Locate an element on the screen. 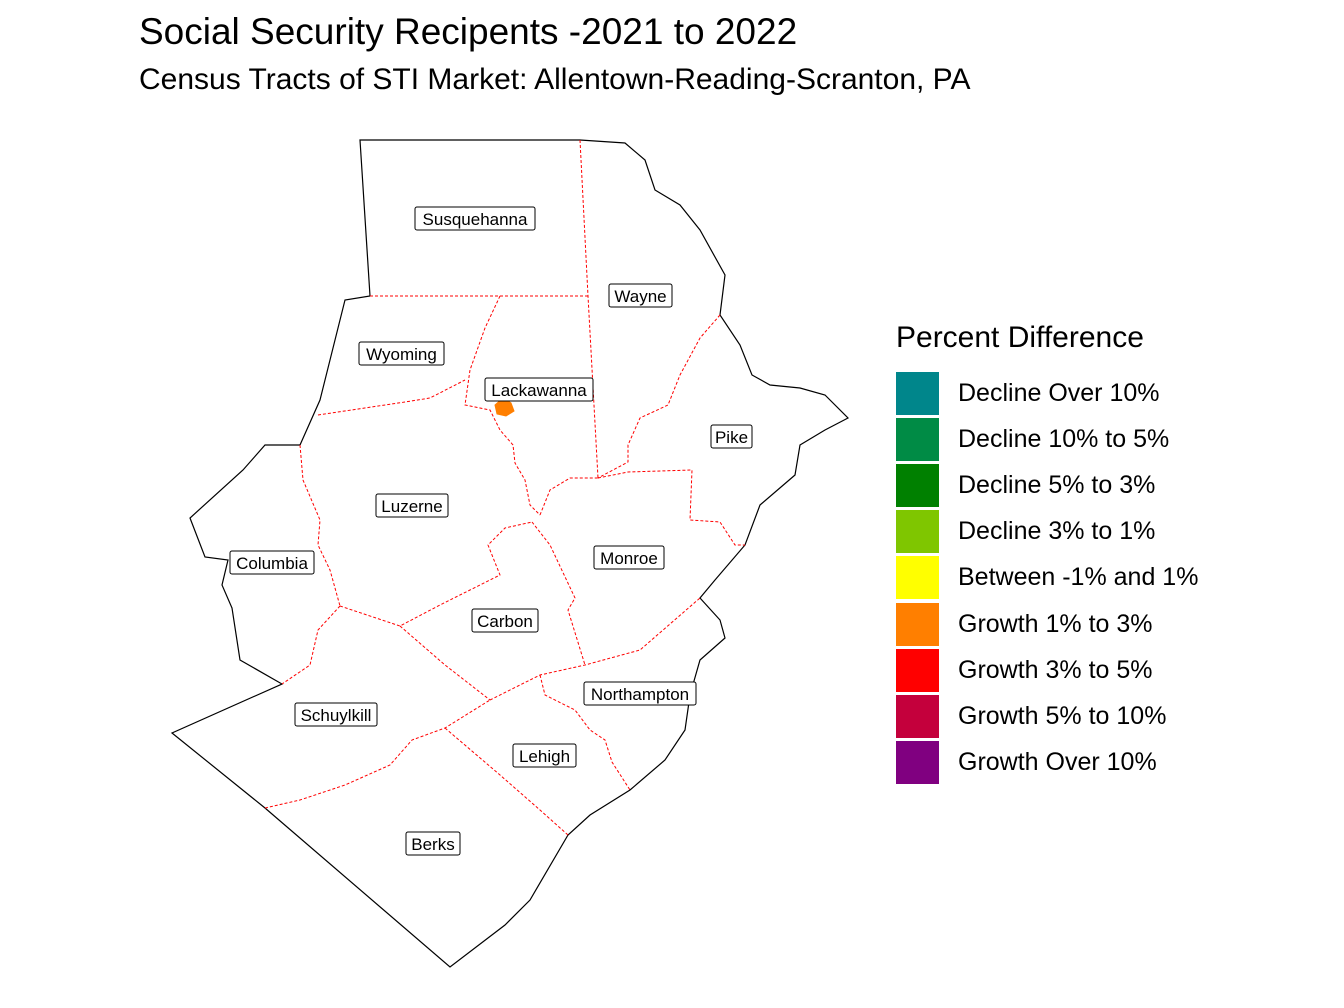  boundary-pike-monroe is located at coordinates (671, 507).